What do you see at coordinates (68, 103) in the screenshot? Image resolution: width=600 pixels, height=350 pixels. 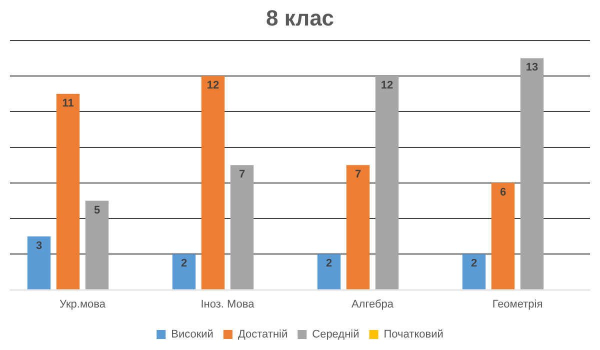 I see `data-label: 11` at bounding box center [68, 103].